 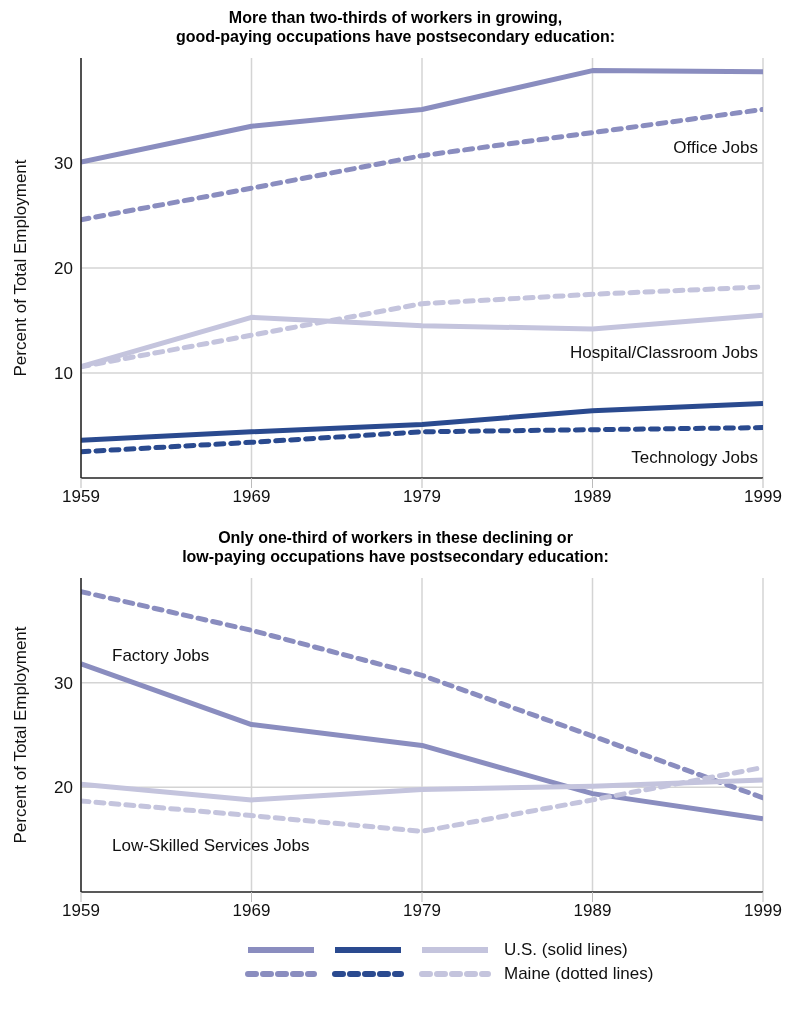 What do you see at coordinates (579, 974) in the screenshot?
I see `text: Maine (dotted lines)` at bounding box center [579, 974].